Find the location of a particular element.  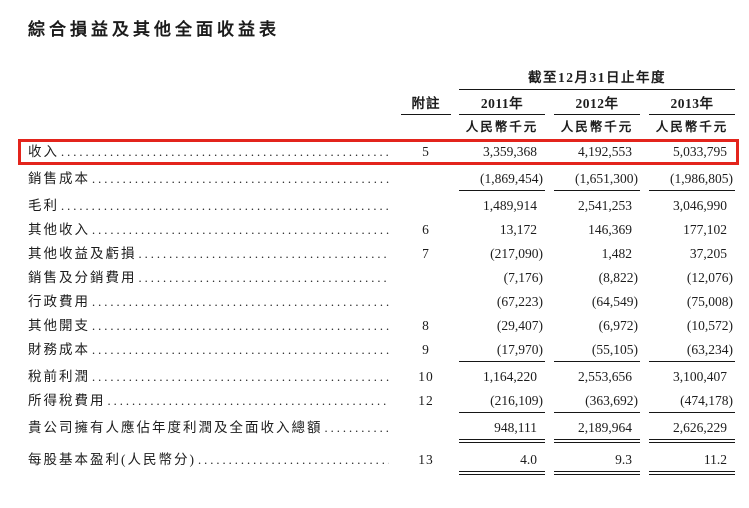

row-value-2013: 177,102 is located at coordinates (705, 229).